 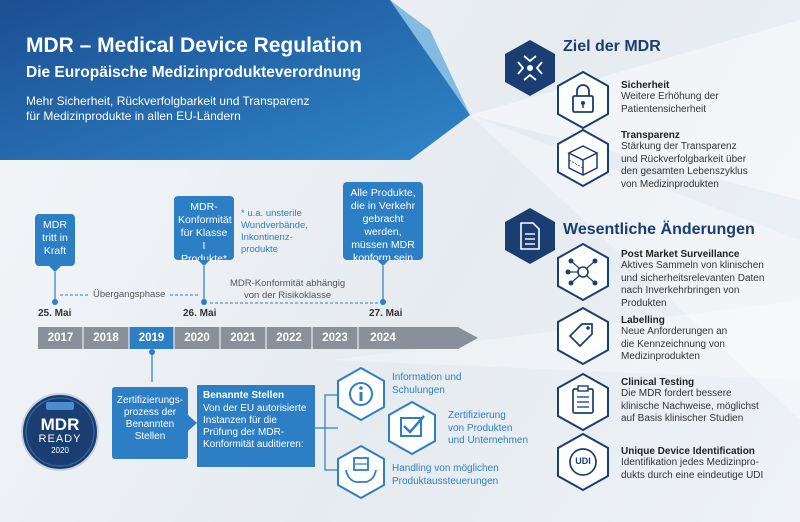 I want to click on lock-icon, so click(x=583, y=100).